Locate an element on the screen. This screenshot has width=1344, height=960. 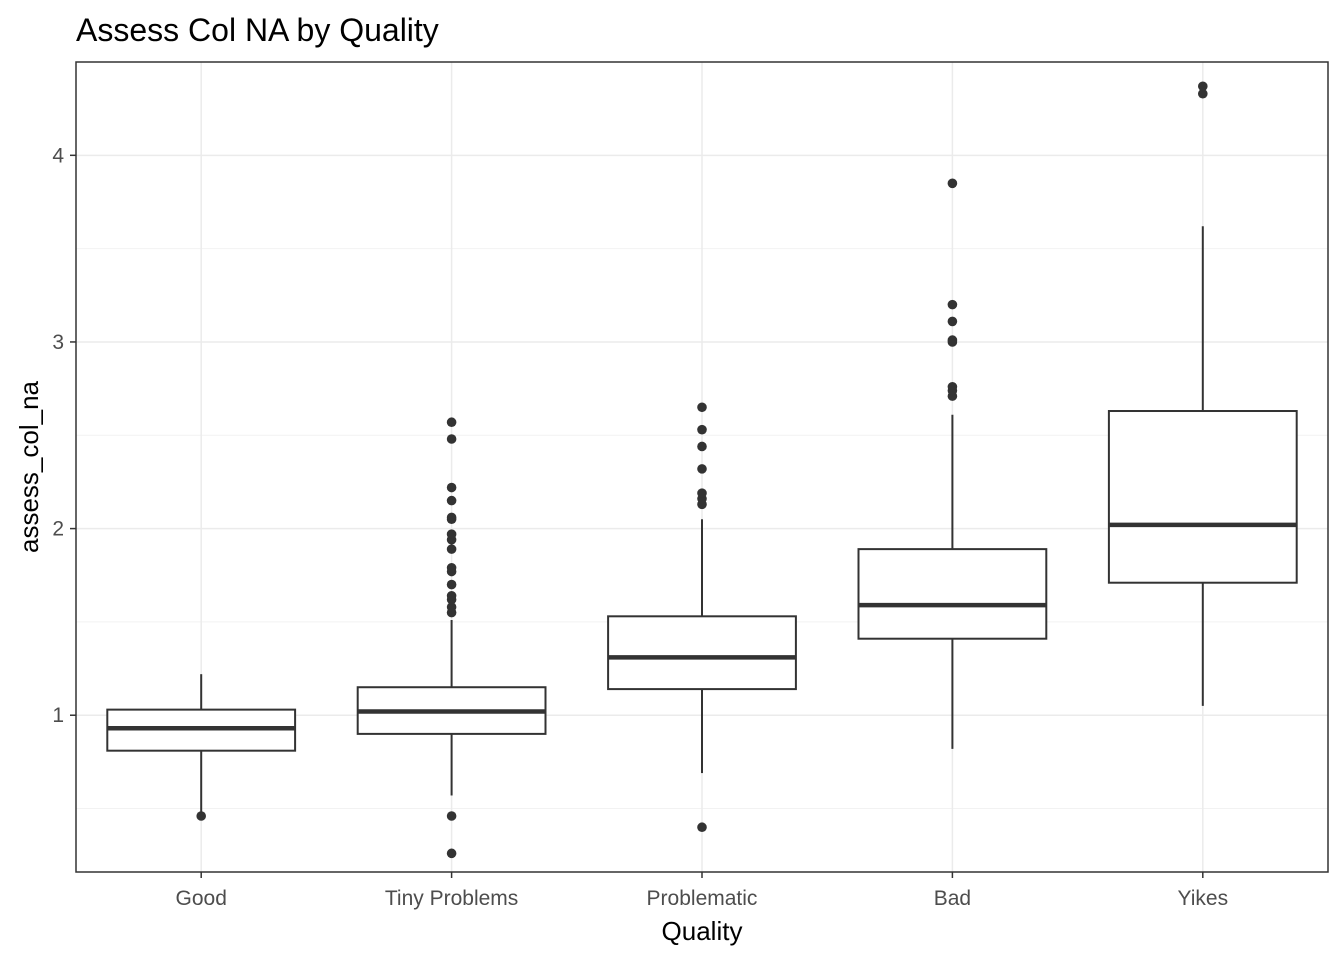
box-problematic is located at coordinates (702, 617).